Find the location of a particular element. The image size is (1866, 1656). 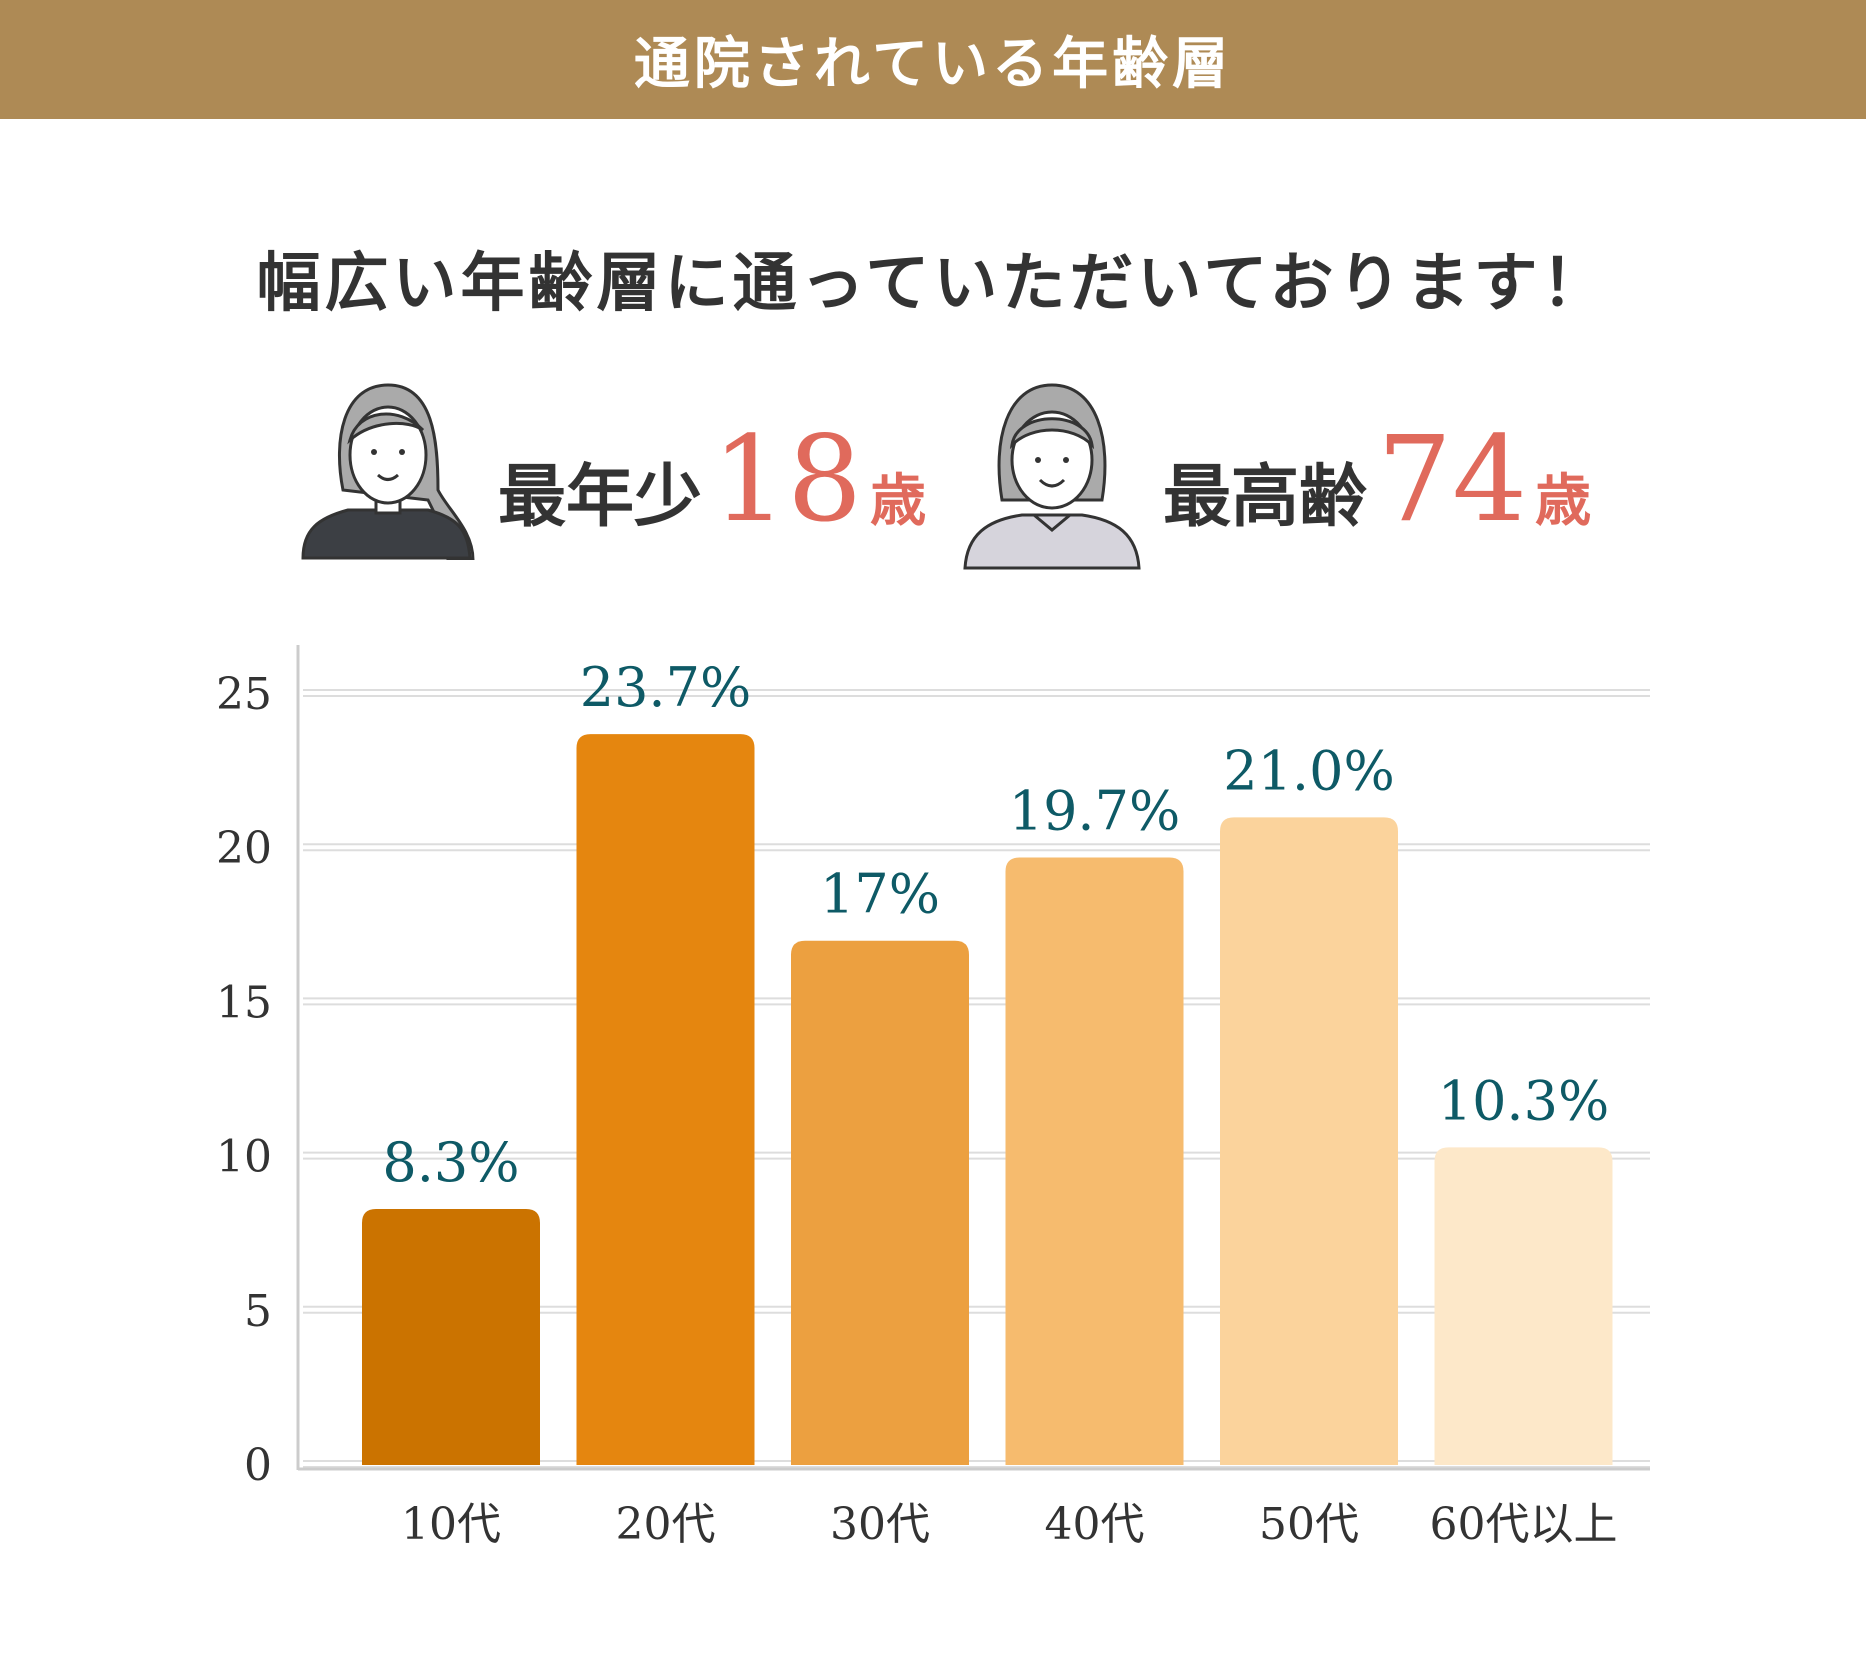

oldest-stat: 最高齢 74 歳 is located at coordinates (1377, 480).